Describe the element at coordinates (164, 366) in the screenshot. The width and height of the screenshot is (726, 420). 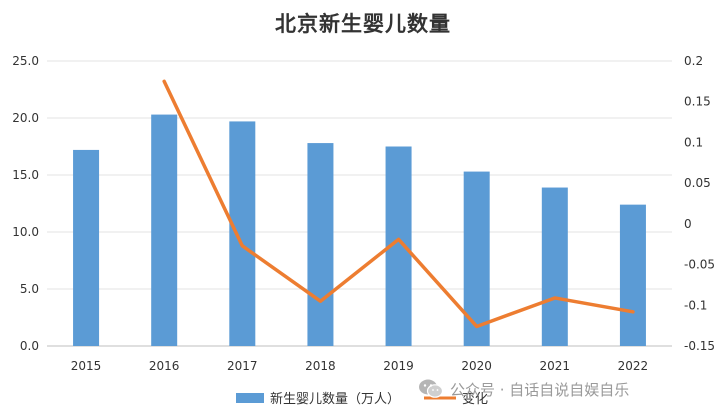
I see `x-tick-label: 2016` at that location.